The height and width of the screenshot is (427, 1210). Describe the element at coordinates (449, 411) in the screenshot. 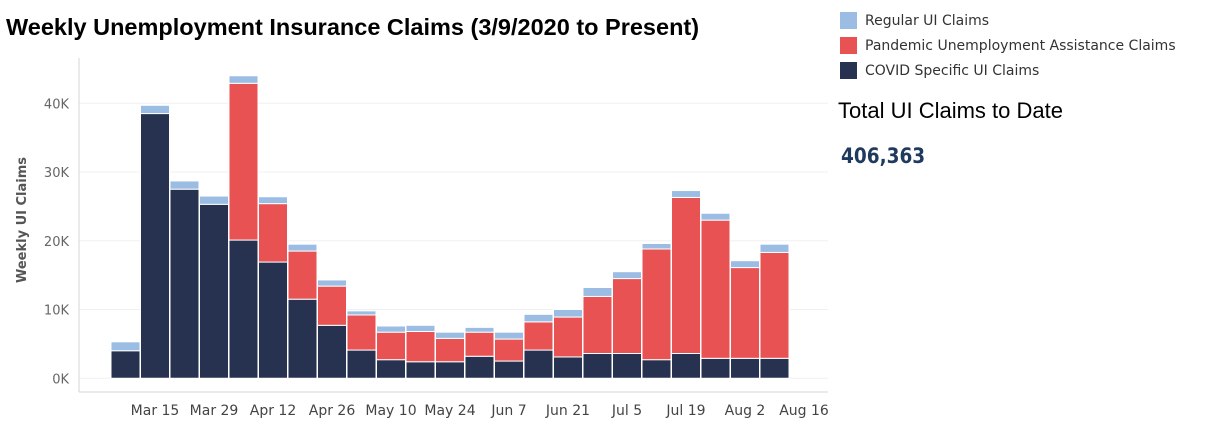

I see `x-tick-label: May 24` at that location.